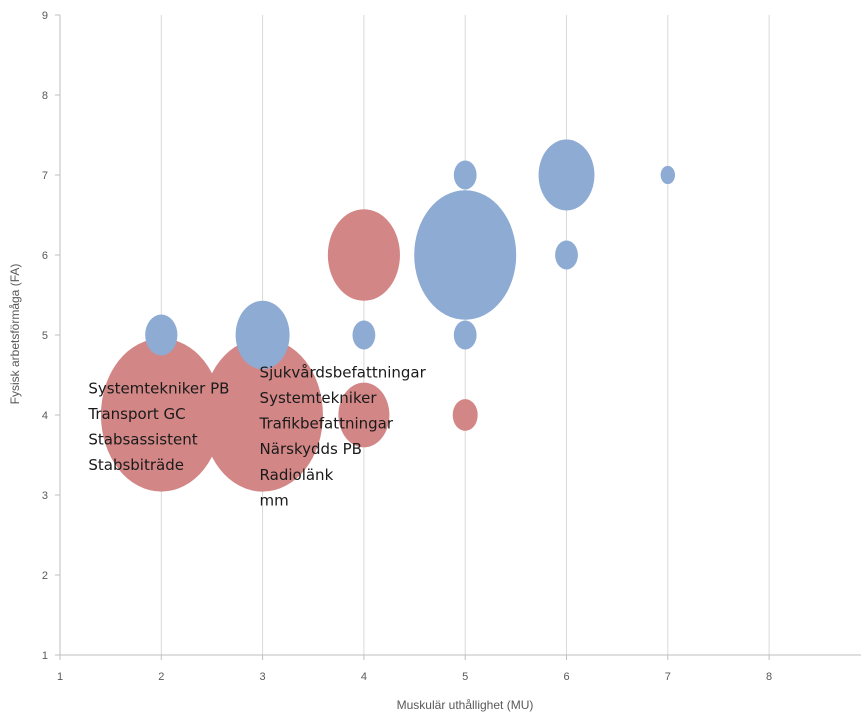 The image size is (861, 717). I want to click on x-tick-label: 2, so click(161, 677).